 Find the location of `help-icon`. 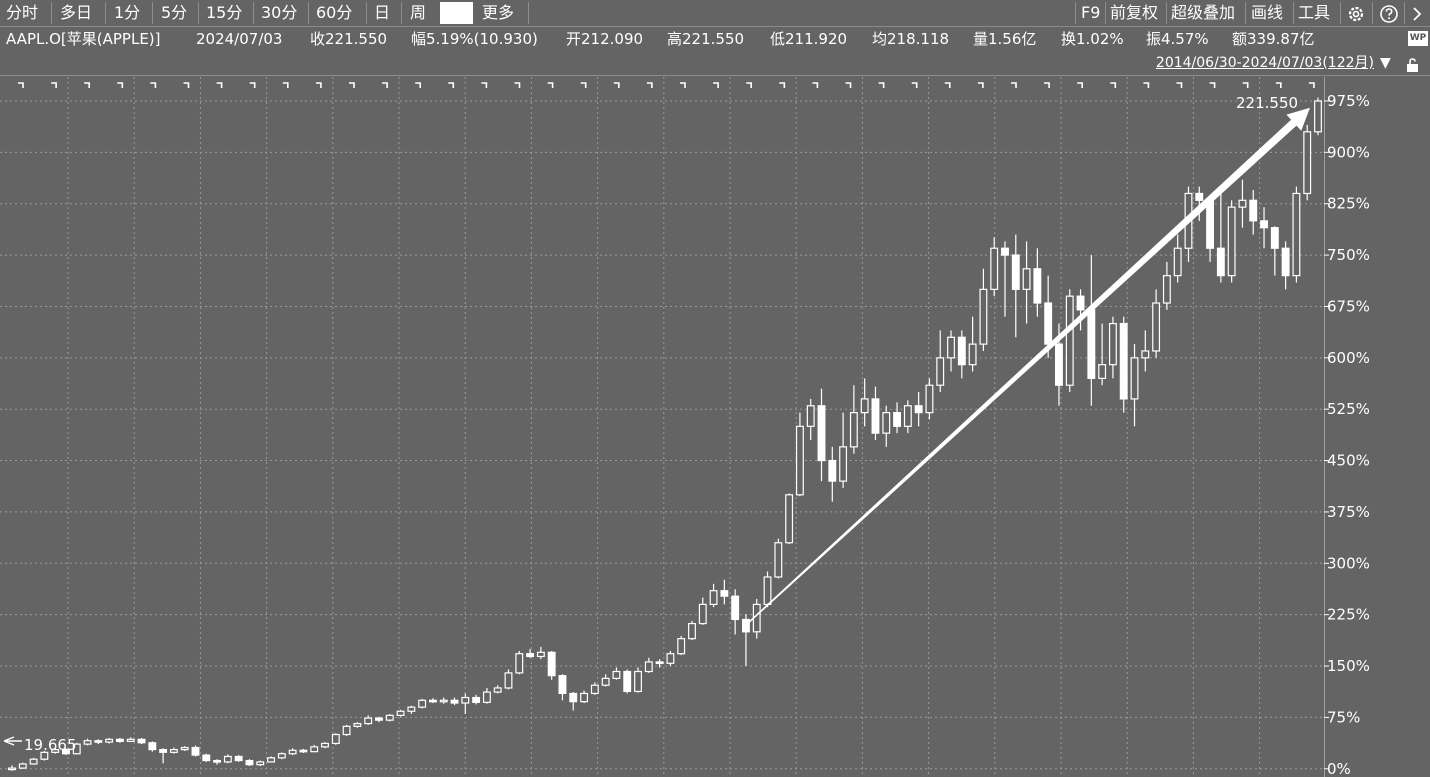

help-icon is located at coordinates (1389, 14).